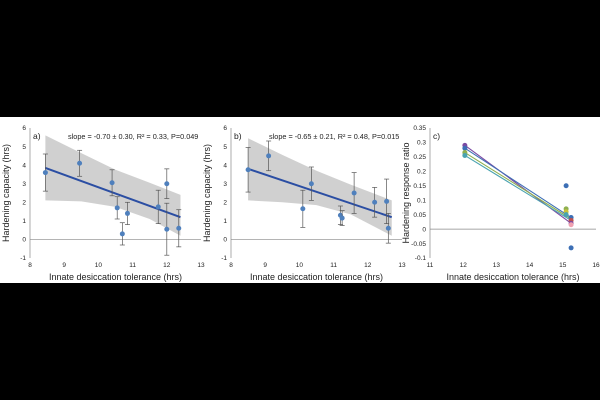 The height and width of the screenshot is (400, 600). I want to click on y-tick-label: 0.05, so click(419, 215).